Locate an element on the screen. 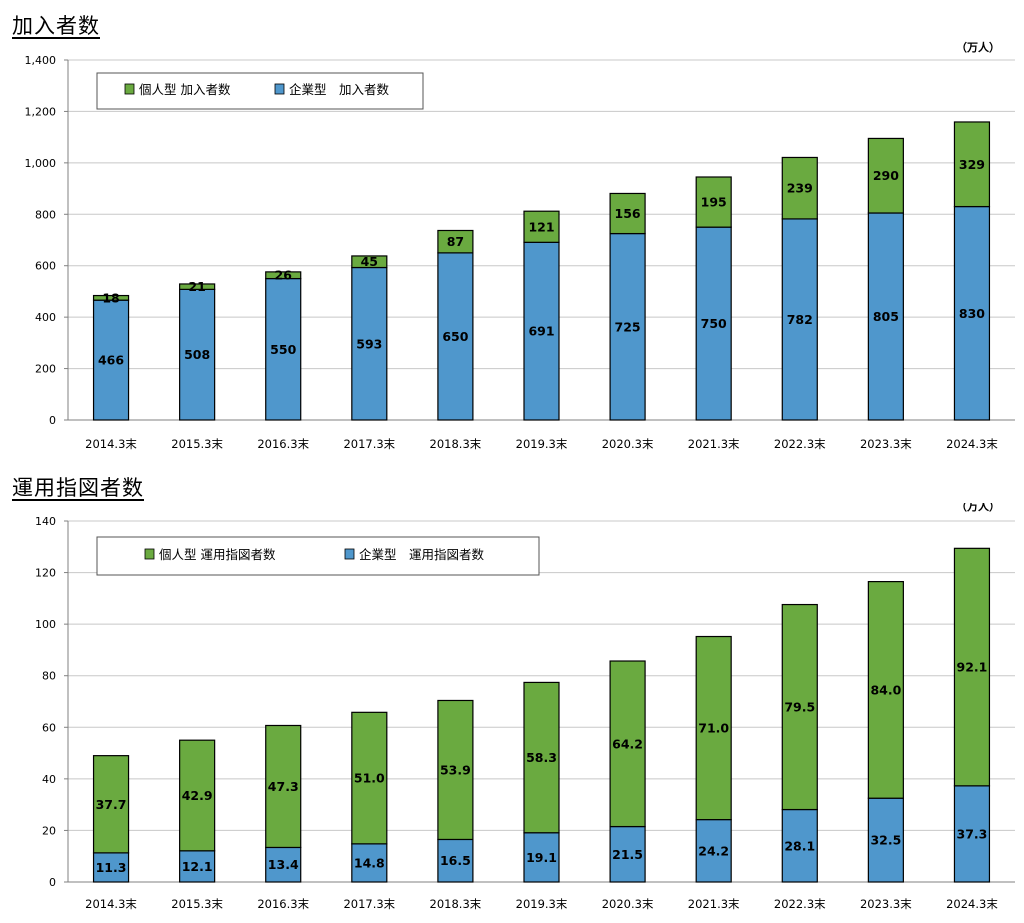 Image resolution: width=1024 pixels, height=923 pixels. data-label-corporate: 11.3 is located at coordinates (111, 867).